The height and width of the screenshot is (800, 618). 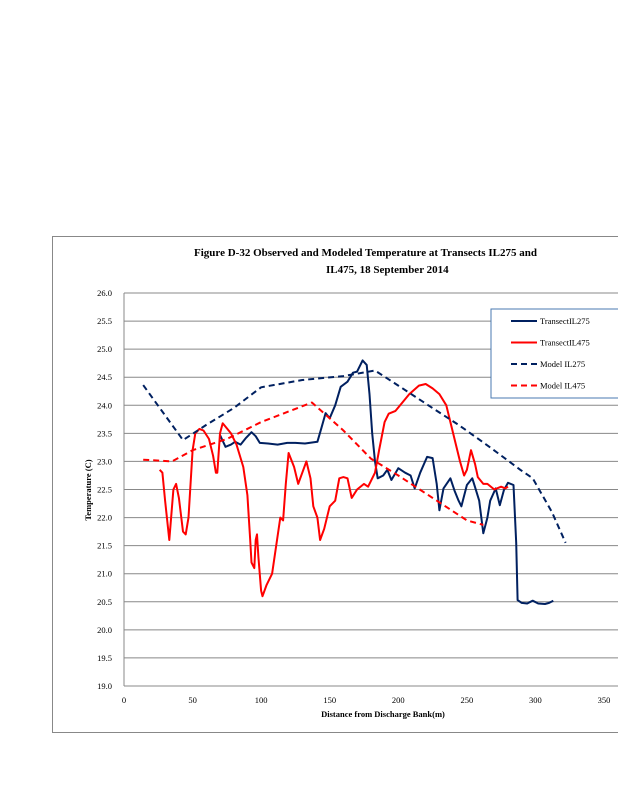 I want to click on legend-label: TransectIL275, so click(x=565, y=321).